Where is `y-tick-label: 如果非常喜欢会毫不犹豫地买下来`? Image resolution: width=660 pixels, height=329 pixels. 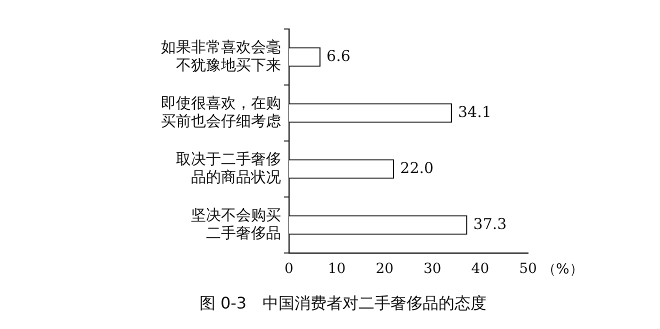 y-tick-label: 如果非常喜欢会毫不犹豫地买下来 is located at coordinates (221, 56).